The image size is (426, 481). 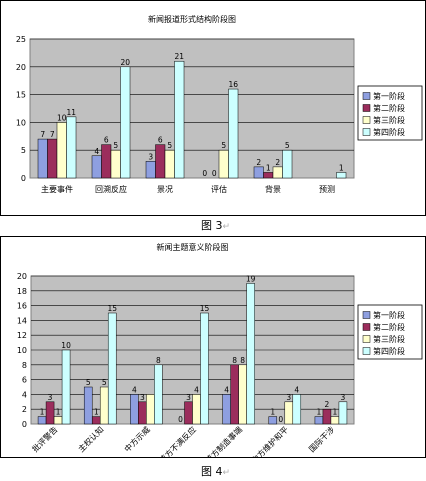 What do you see at coordinates (22, 335) in the screenshot?
I see `y-tick-label: 12` at bounding box center [22, 335].